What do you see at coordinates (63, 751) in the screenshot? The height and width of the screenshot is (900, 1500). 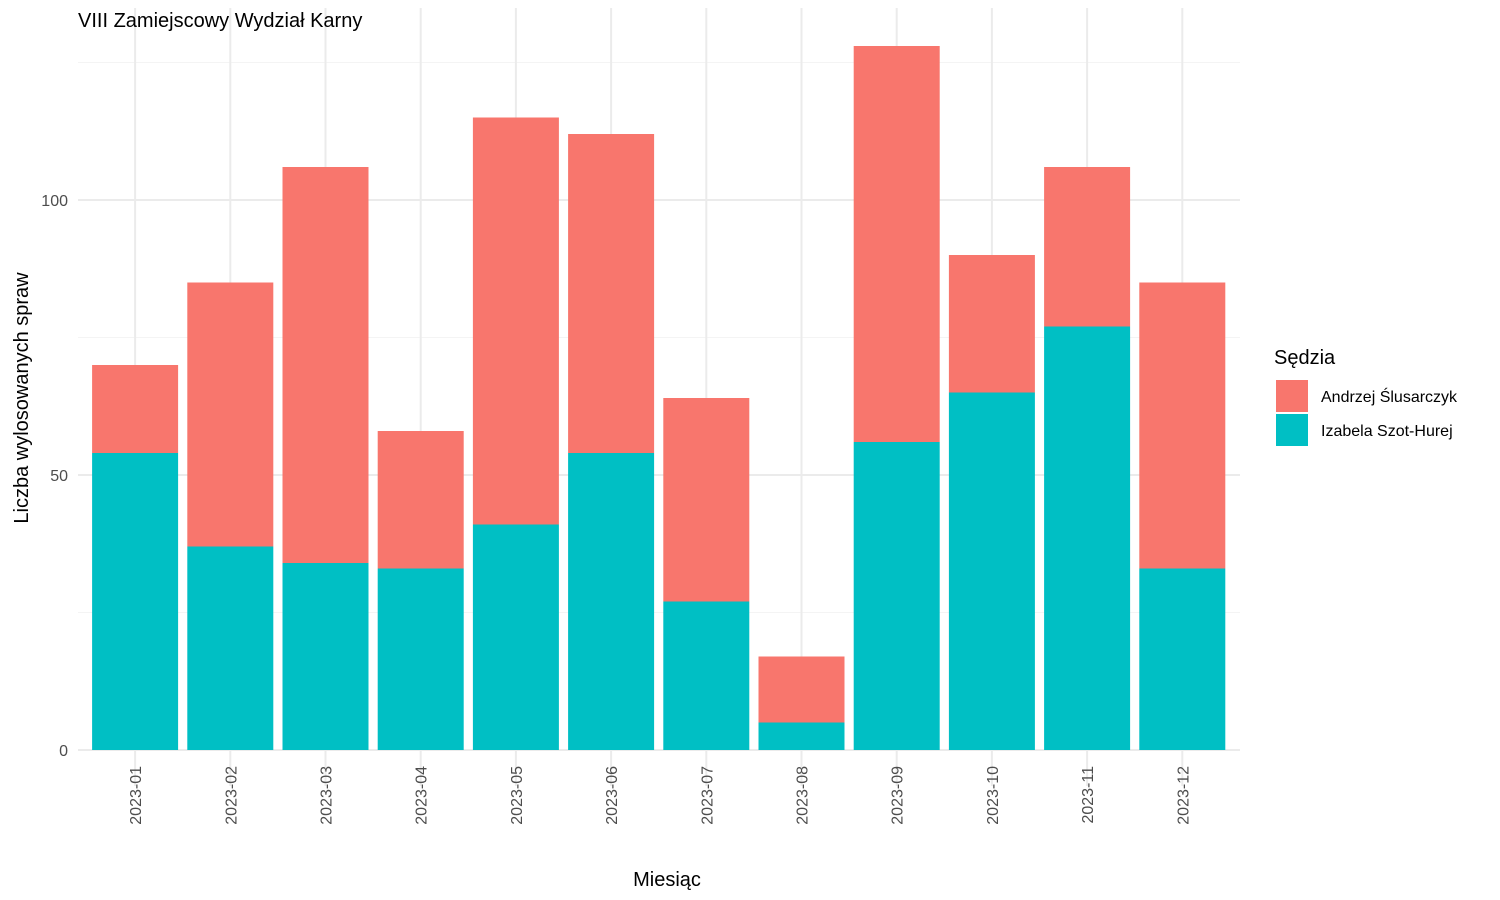 I see `y-tick-label: 0` at bounding box center [63, 751].